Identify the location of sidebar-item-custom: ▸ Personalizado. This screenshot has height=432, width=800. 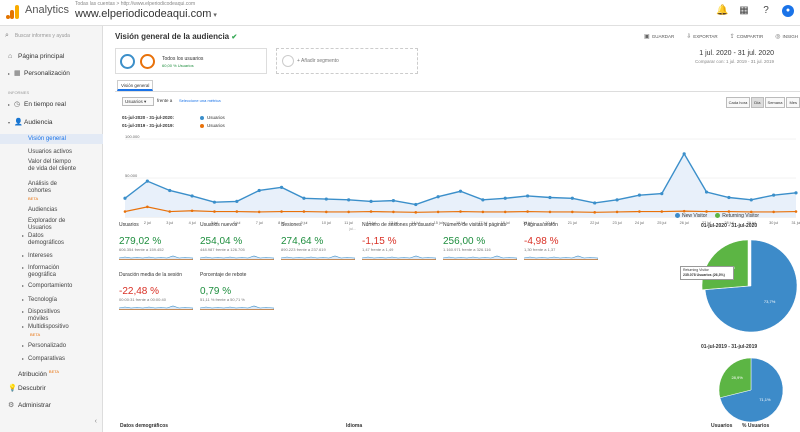
(59, 346).